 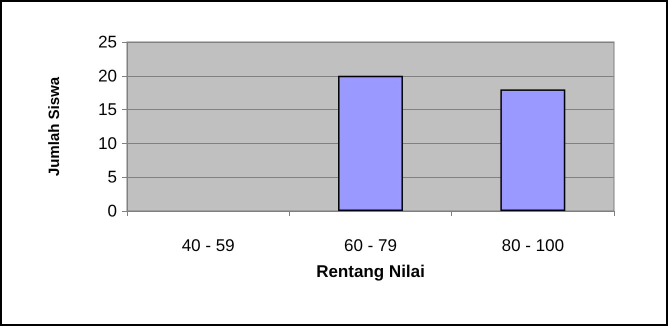 I want to click on y-axis-title: Jumlah Siswa, so click(x=54, y=126).